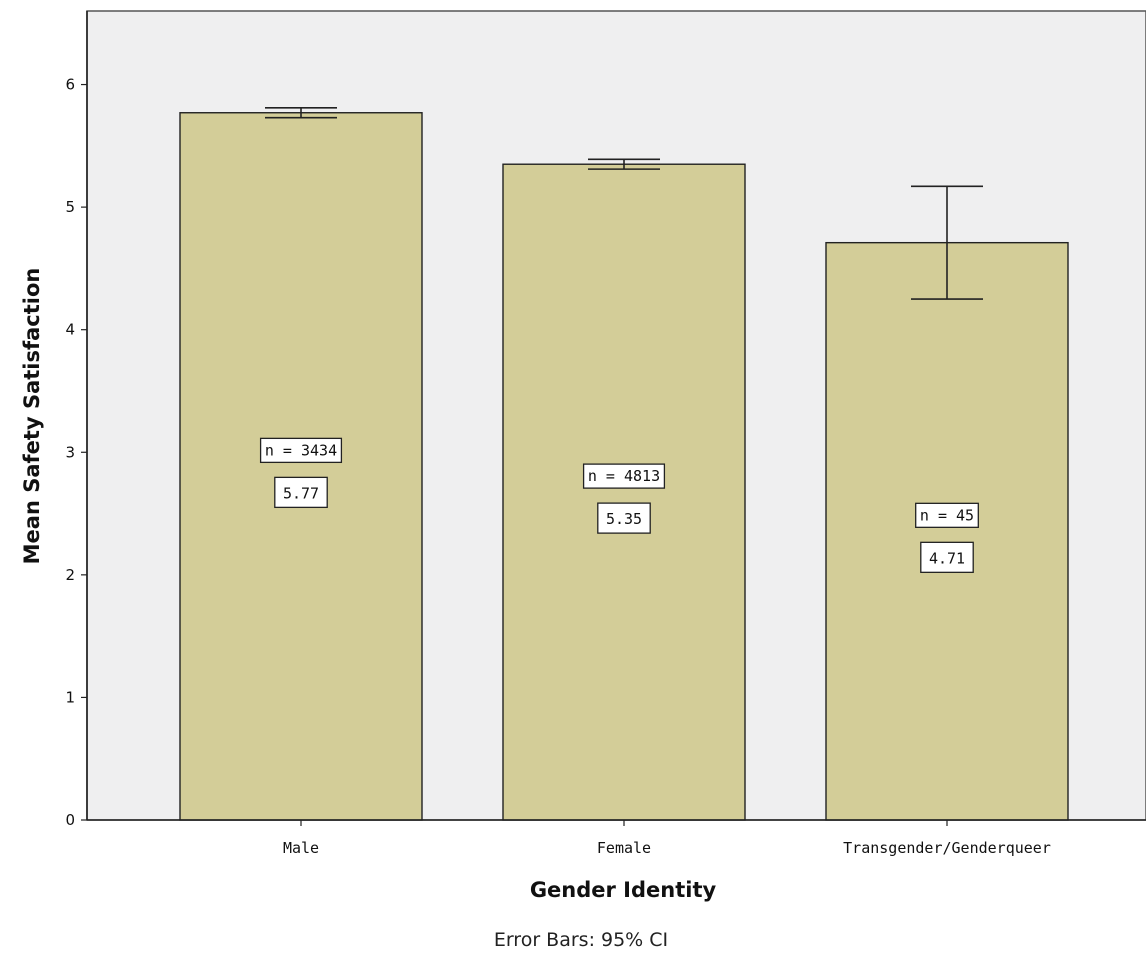 Image resolution: width=1146 pixels, height=960 pixels. I want to click on labels-layer: n = 3434 5.77 n = 4813 5.35 n = 45 4.71, so click(619, 505).